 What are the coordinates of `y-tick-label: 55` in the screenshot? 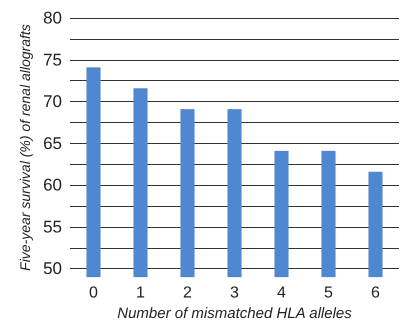 It's located at (52, 226).